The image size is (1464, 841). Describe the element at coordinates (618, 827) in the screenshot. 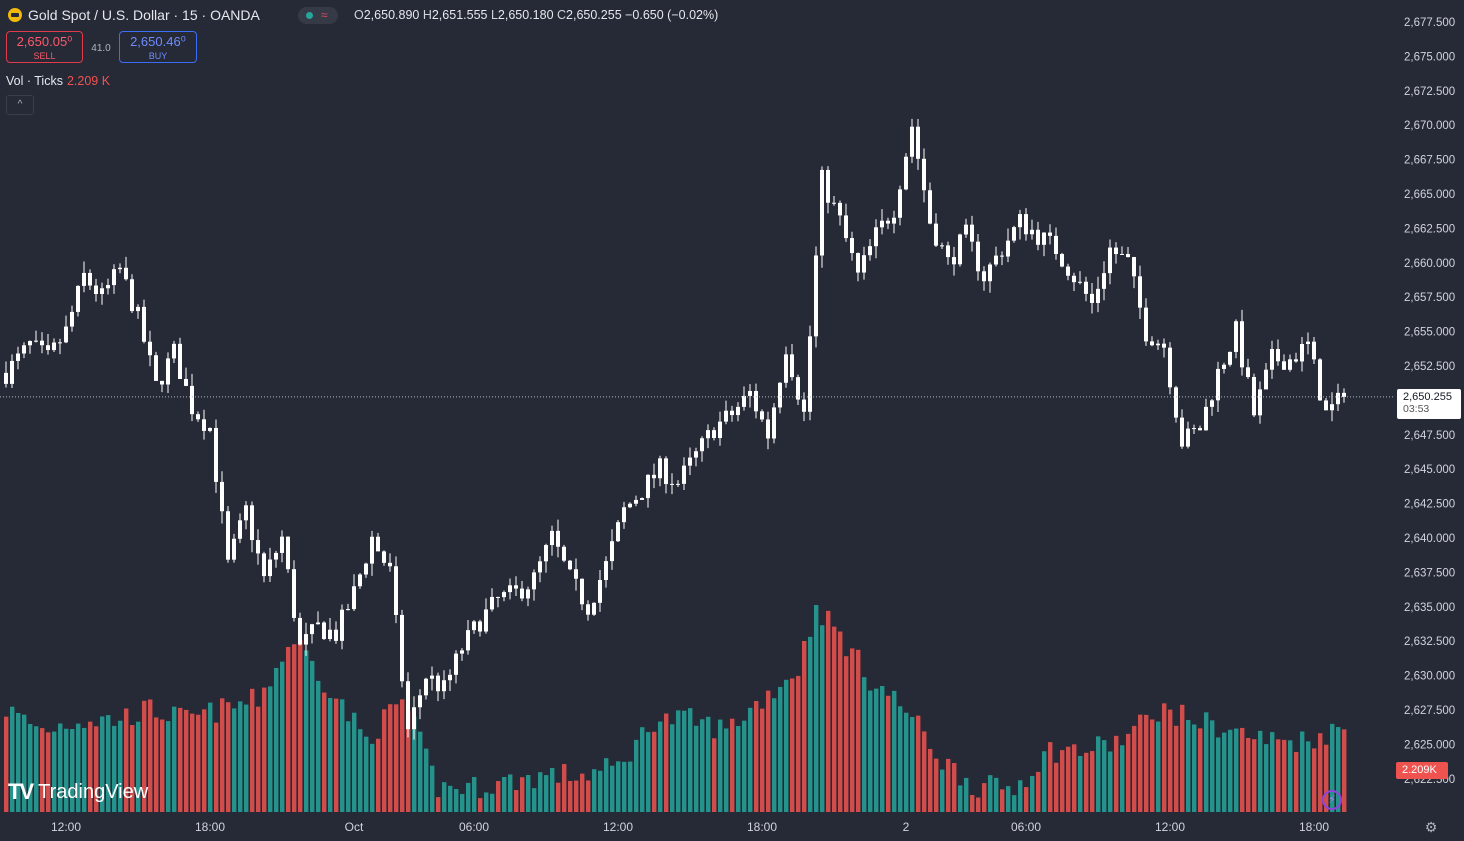

I see `time-tick-label: 12:00` at that location.